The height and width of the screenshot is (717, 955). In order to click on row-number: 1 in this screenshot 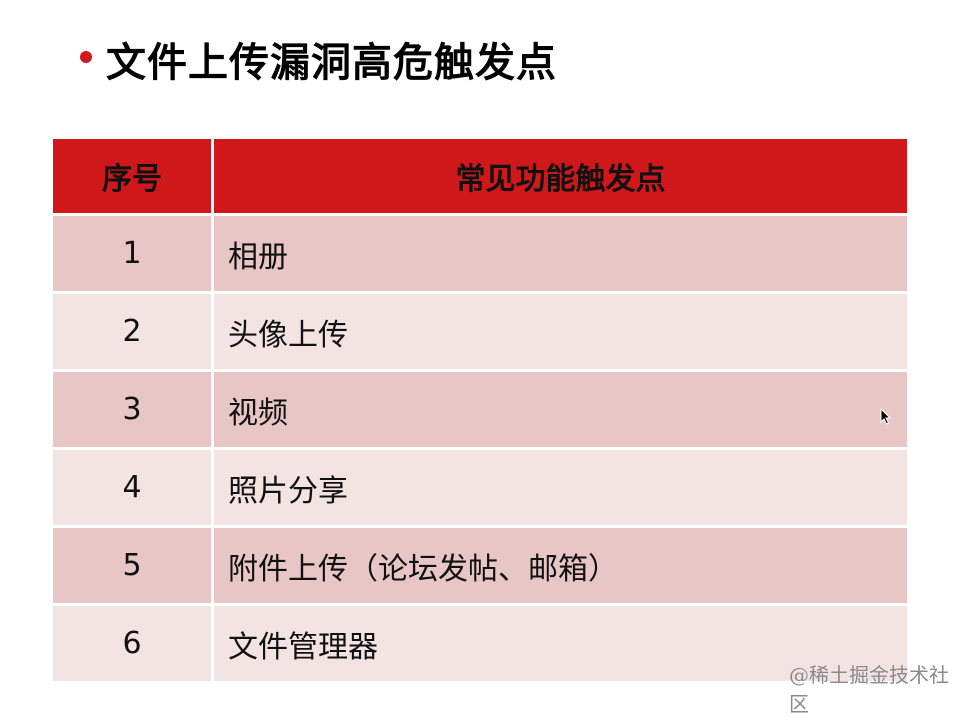, I will do `click(132, 253)`.